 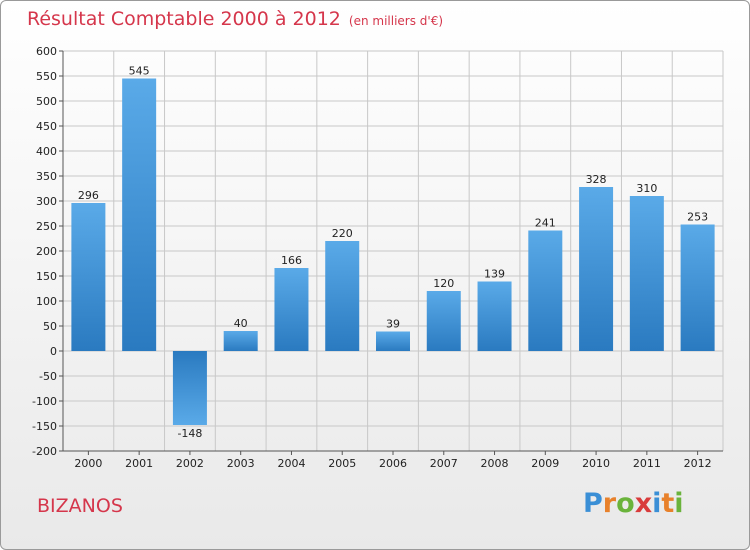 What do you see at coordinates (139, 463) in the screenshot?
I see `x-tick-label: 2001` at bounding box center [139, 463].